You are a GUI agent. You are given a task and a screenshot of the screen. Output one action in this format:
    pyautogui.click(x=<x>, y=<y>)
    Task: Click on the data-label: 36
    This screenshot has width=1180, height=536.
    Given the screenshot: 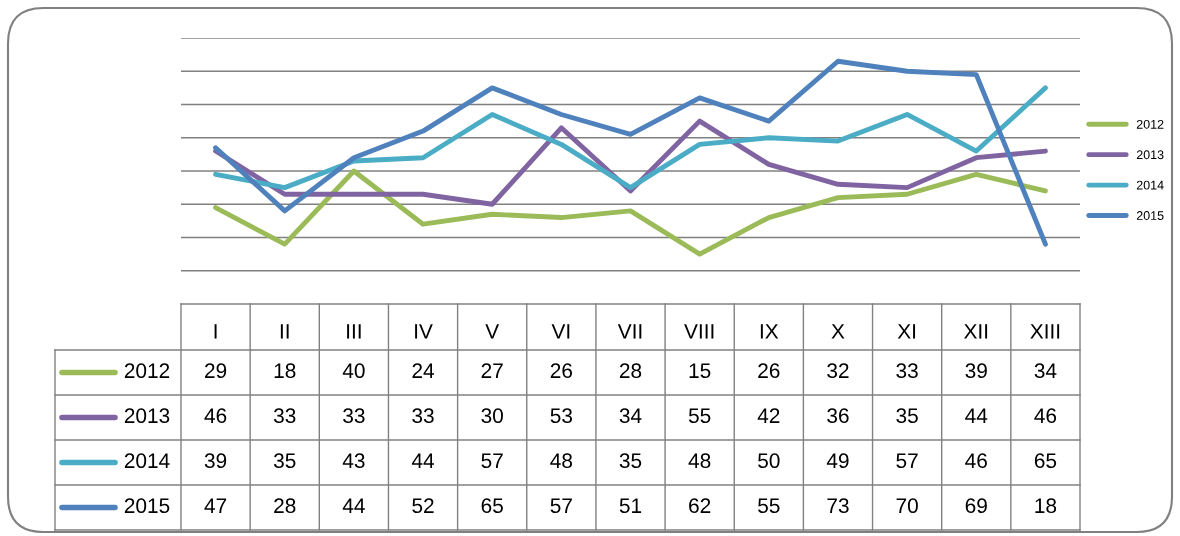 What is the action you would take?
    pyautogui.click(x=838, y=416)
    